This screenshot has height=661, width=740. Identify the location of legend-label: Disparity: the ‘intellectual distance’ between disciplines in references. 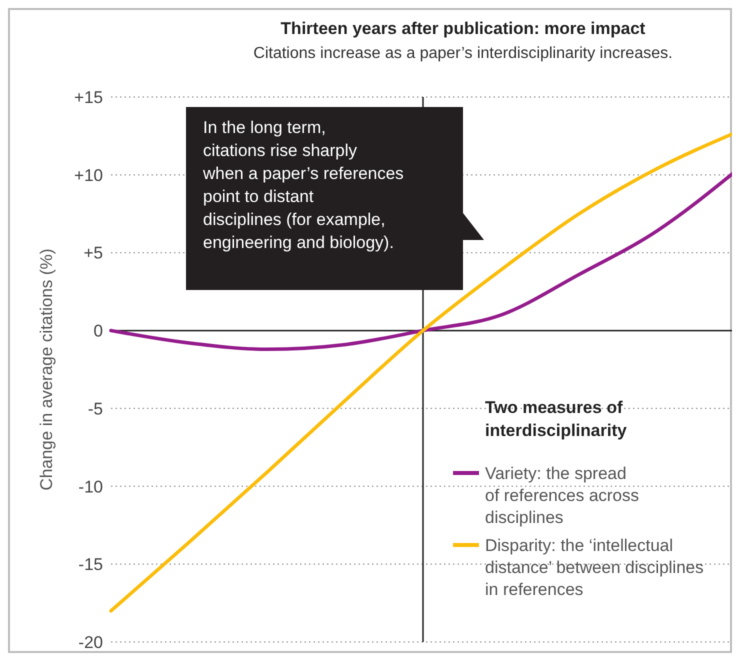
(594, 567).